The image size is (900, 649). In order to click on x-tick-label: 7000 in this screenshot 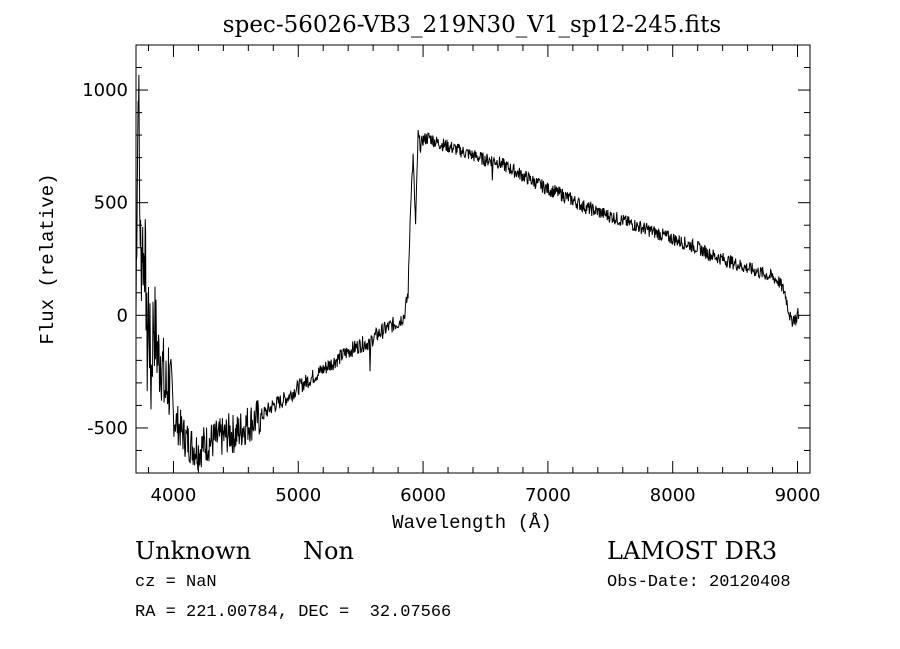, I will do `click(548, 495)`.